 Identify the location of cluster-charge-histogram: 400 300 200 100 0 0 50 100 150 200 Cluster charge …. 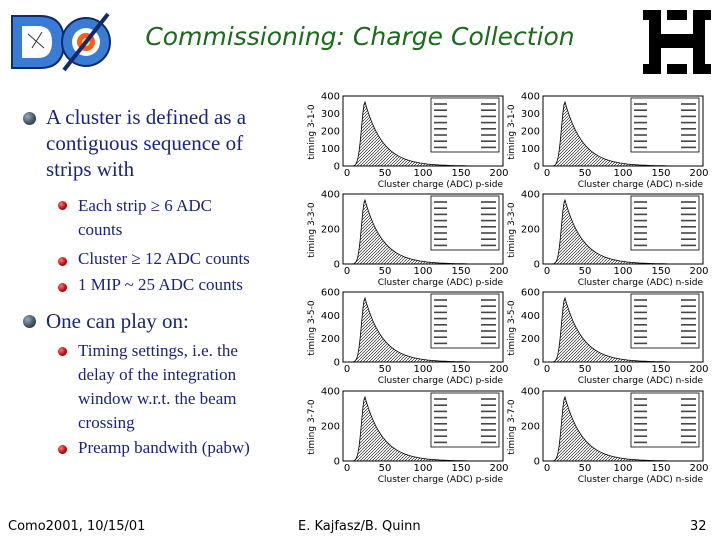
(407, 141).